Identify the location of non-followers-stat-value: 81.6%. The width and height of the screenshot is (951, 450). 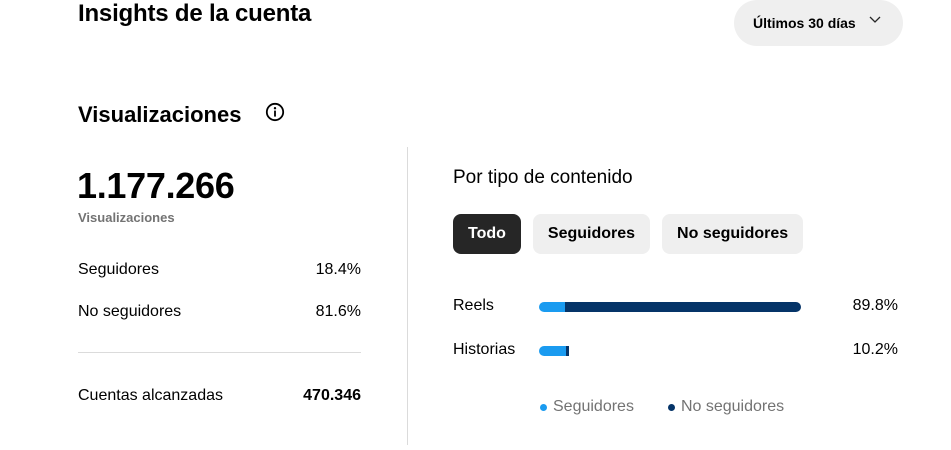
(338, 311).